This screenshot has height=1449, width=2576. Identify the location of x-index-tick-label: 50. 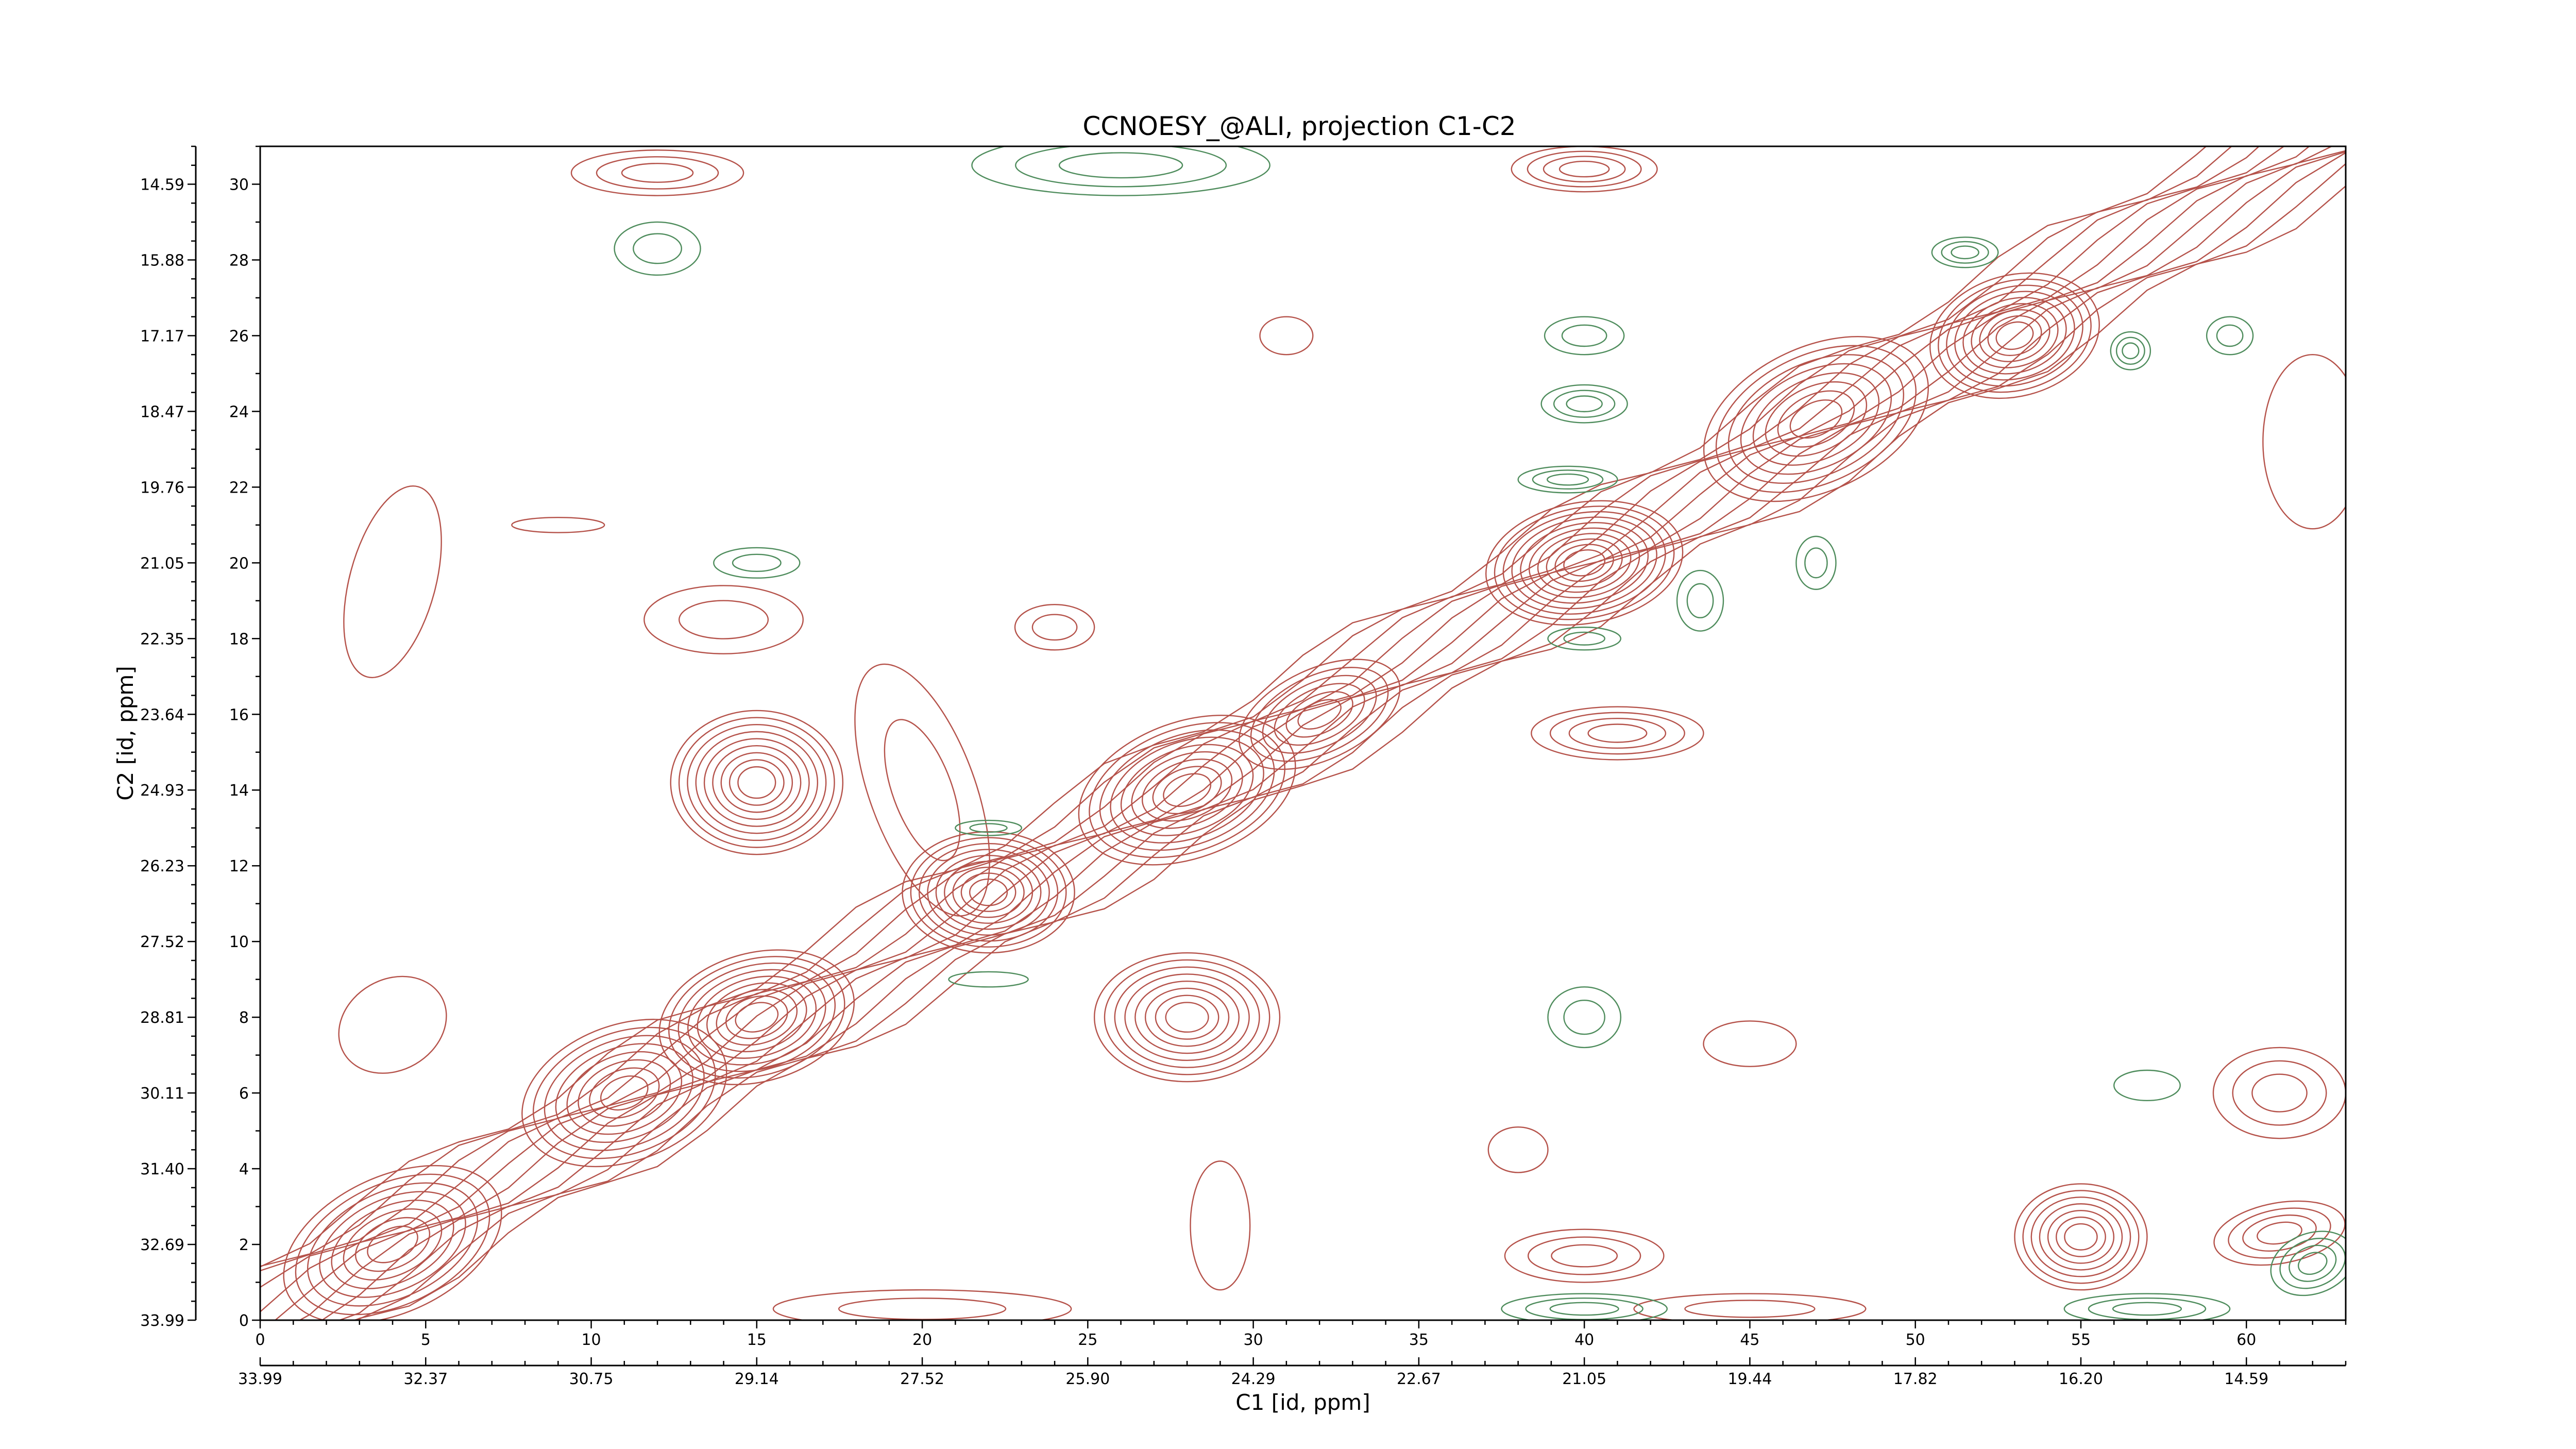
(1915, 1340).